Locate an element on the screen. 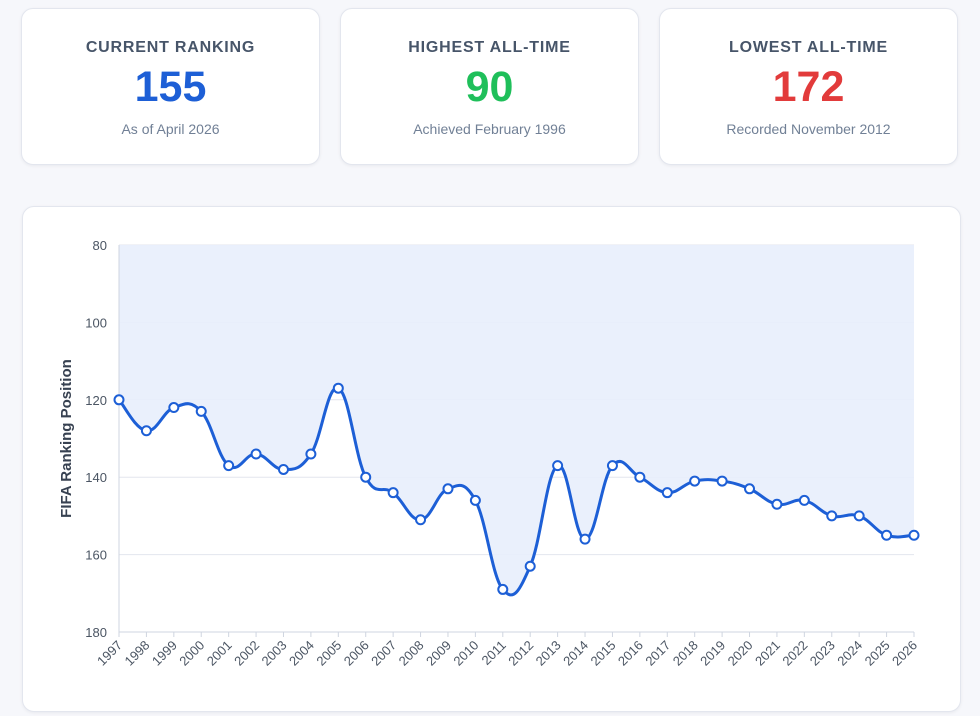 This screenshot has width=980, height=716. x-tick-label-2023: 2023 is located at coordinates (822, 653).